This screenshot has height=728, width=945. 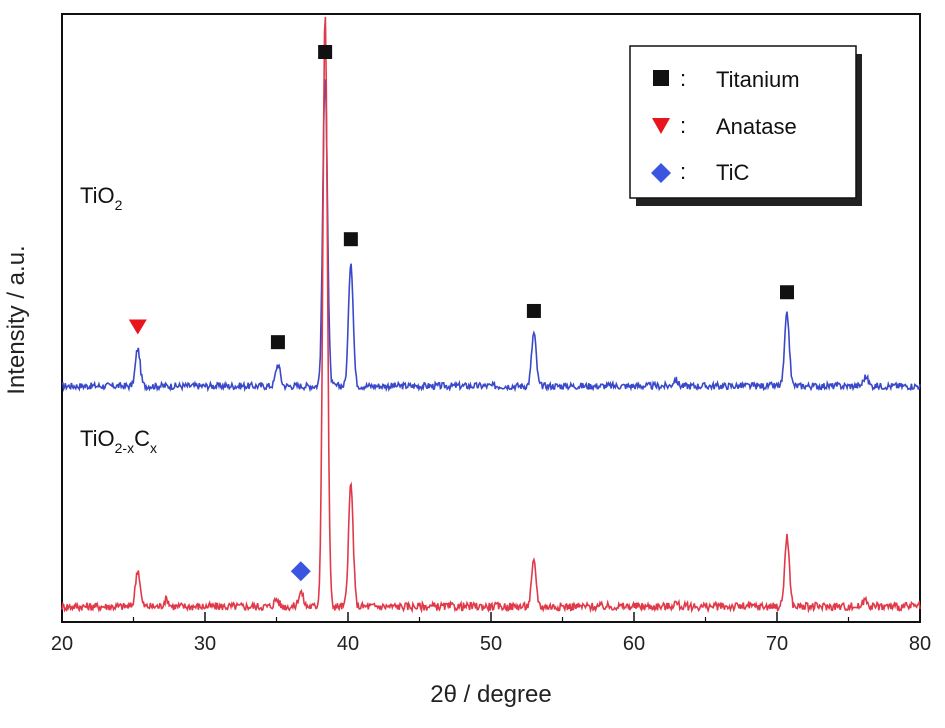 What do you see at coordinates (16, 319) in the screenshot?
I see `y-axis-title: Intensity / a.u.` at bounding box center [16, 319].